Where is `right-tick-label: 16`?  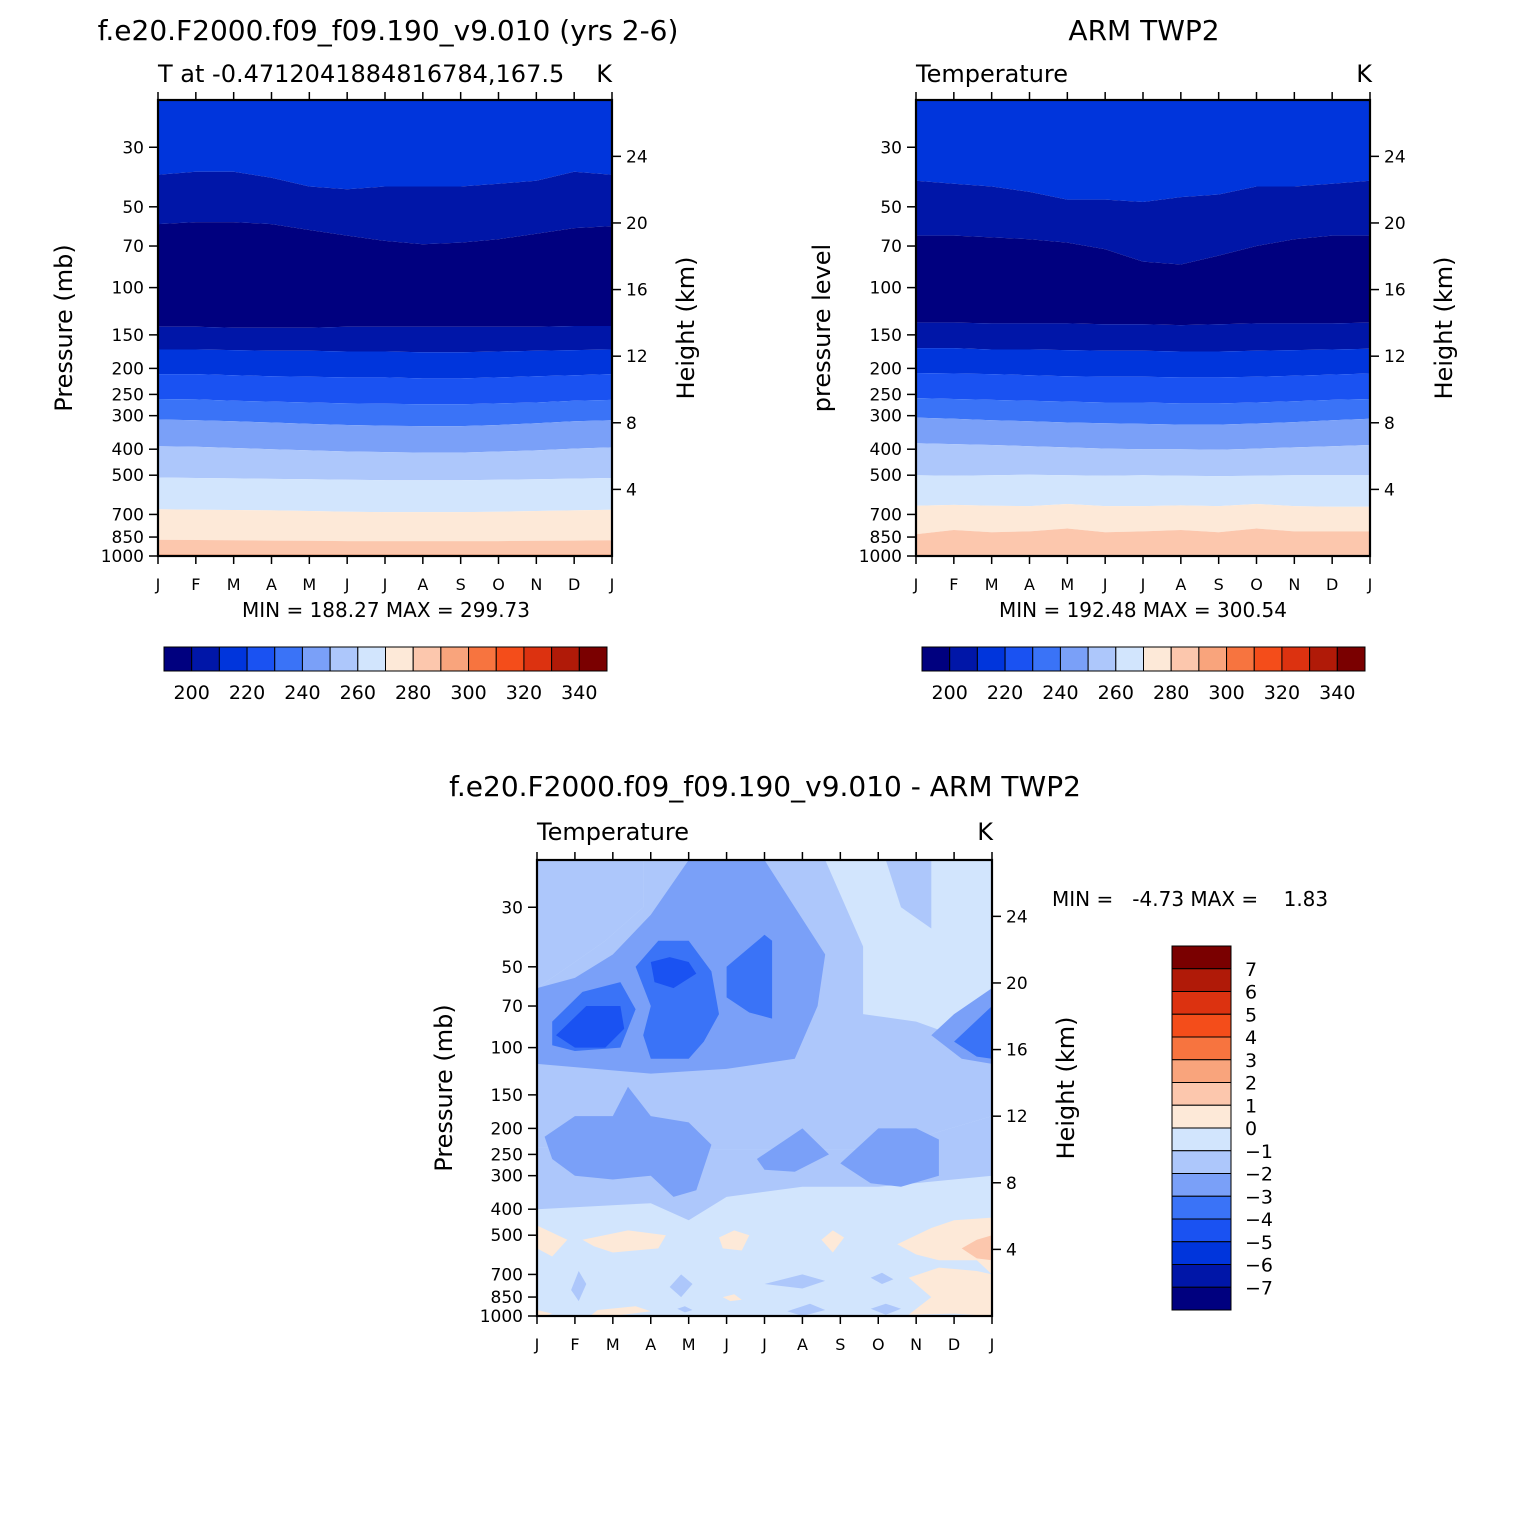 right-tick-label: 16 is located at coordinates (1017, 1051).